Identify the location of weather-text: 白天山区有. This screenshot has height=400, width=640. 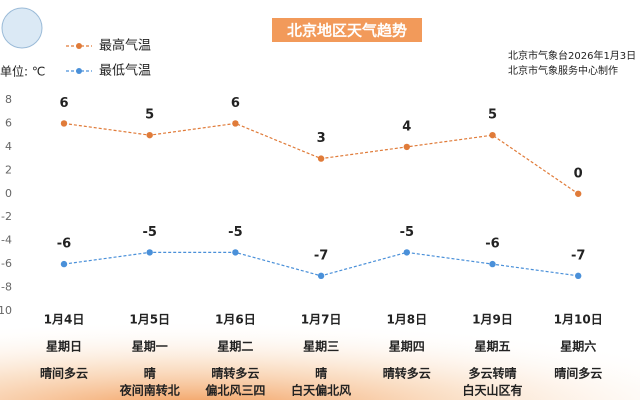
(492, 390).